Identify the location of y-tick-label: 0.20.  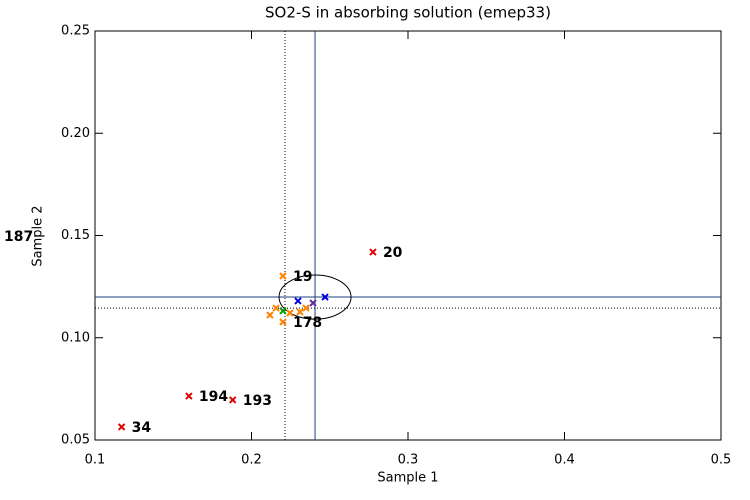
(75, 133).